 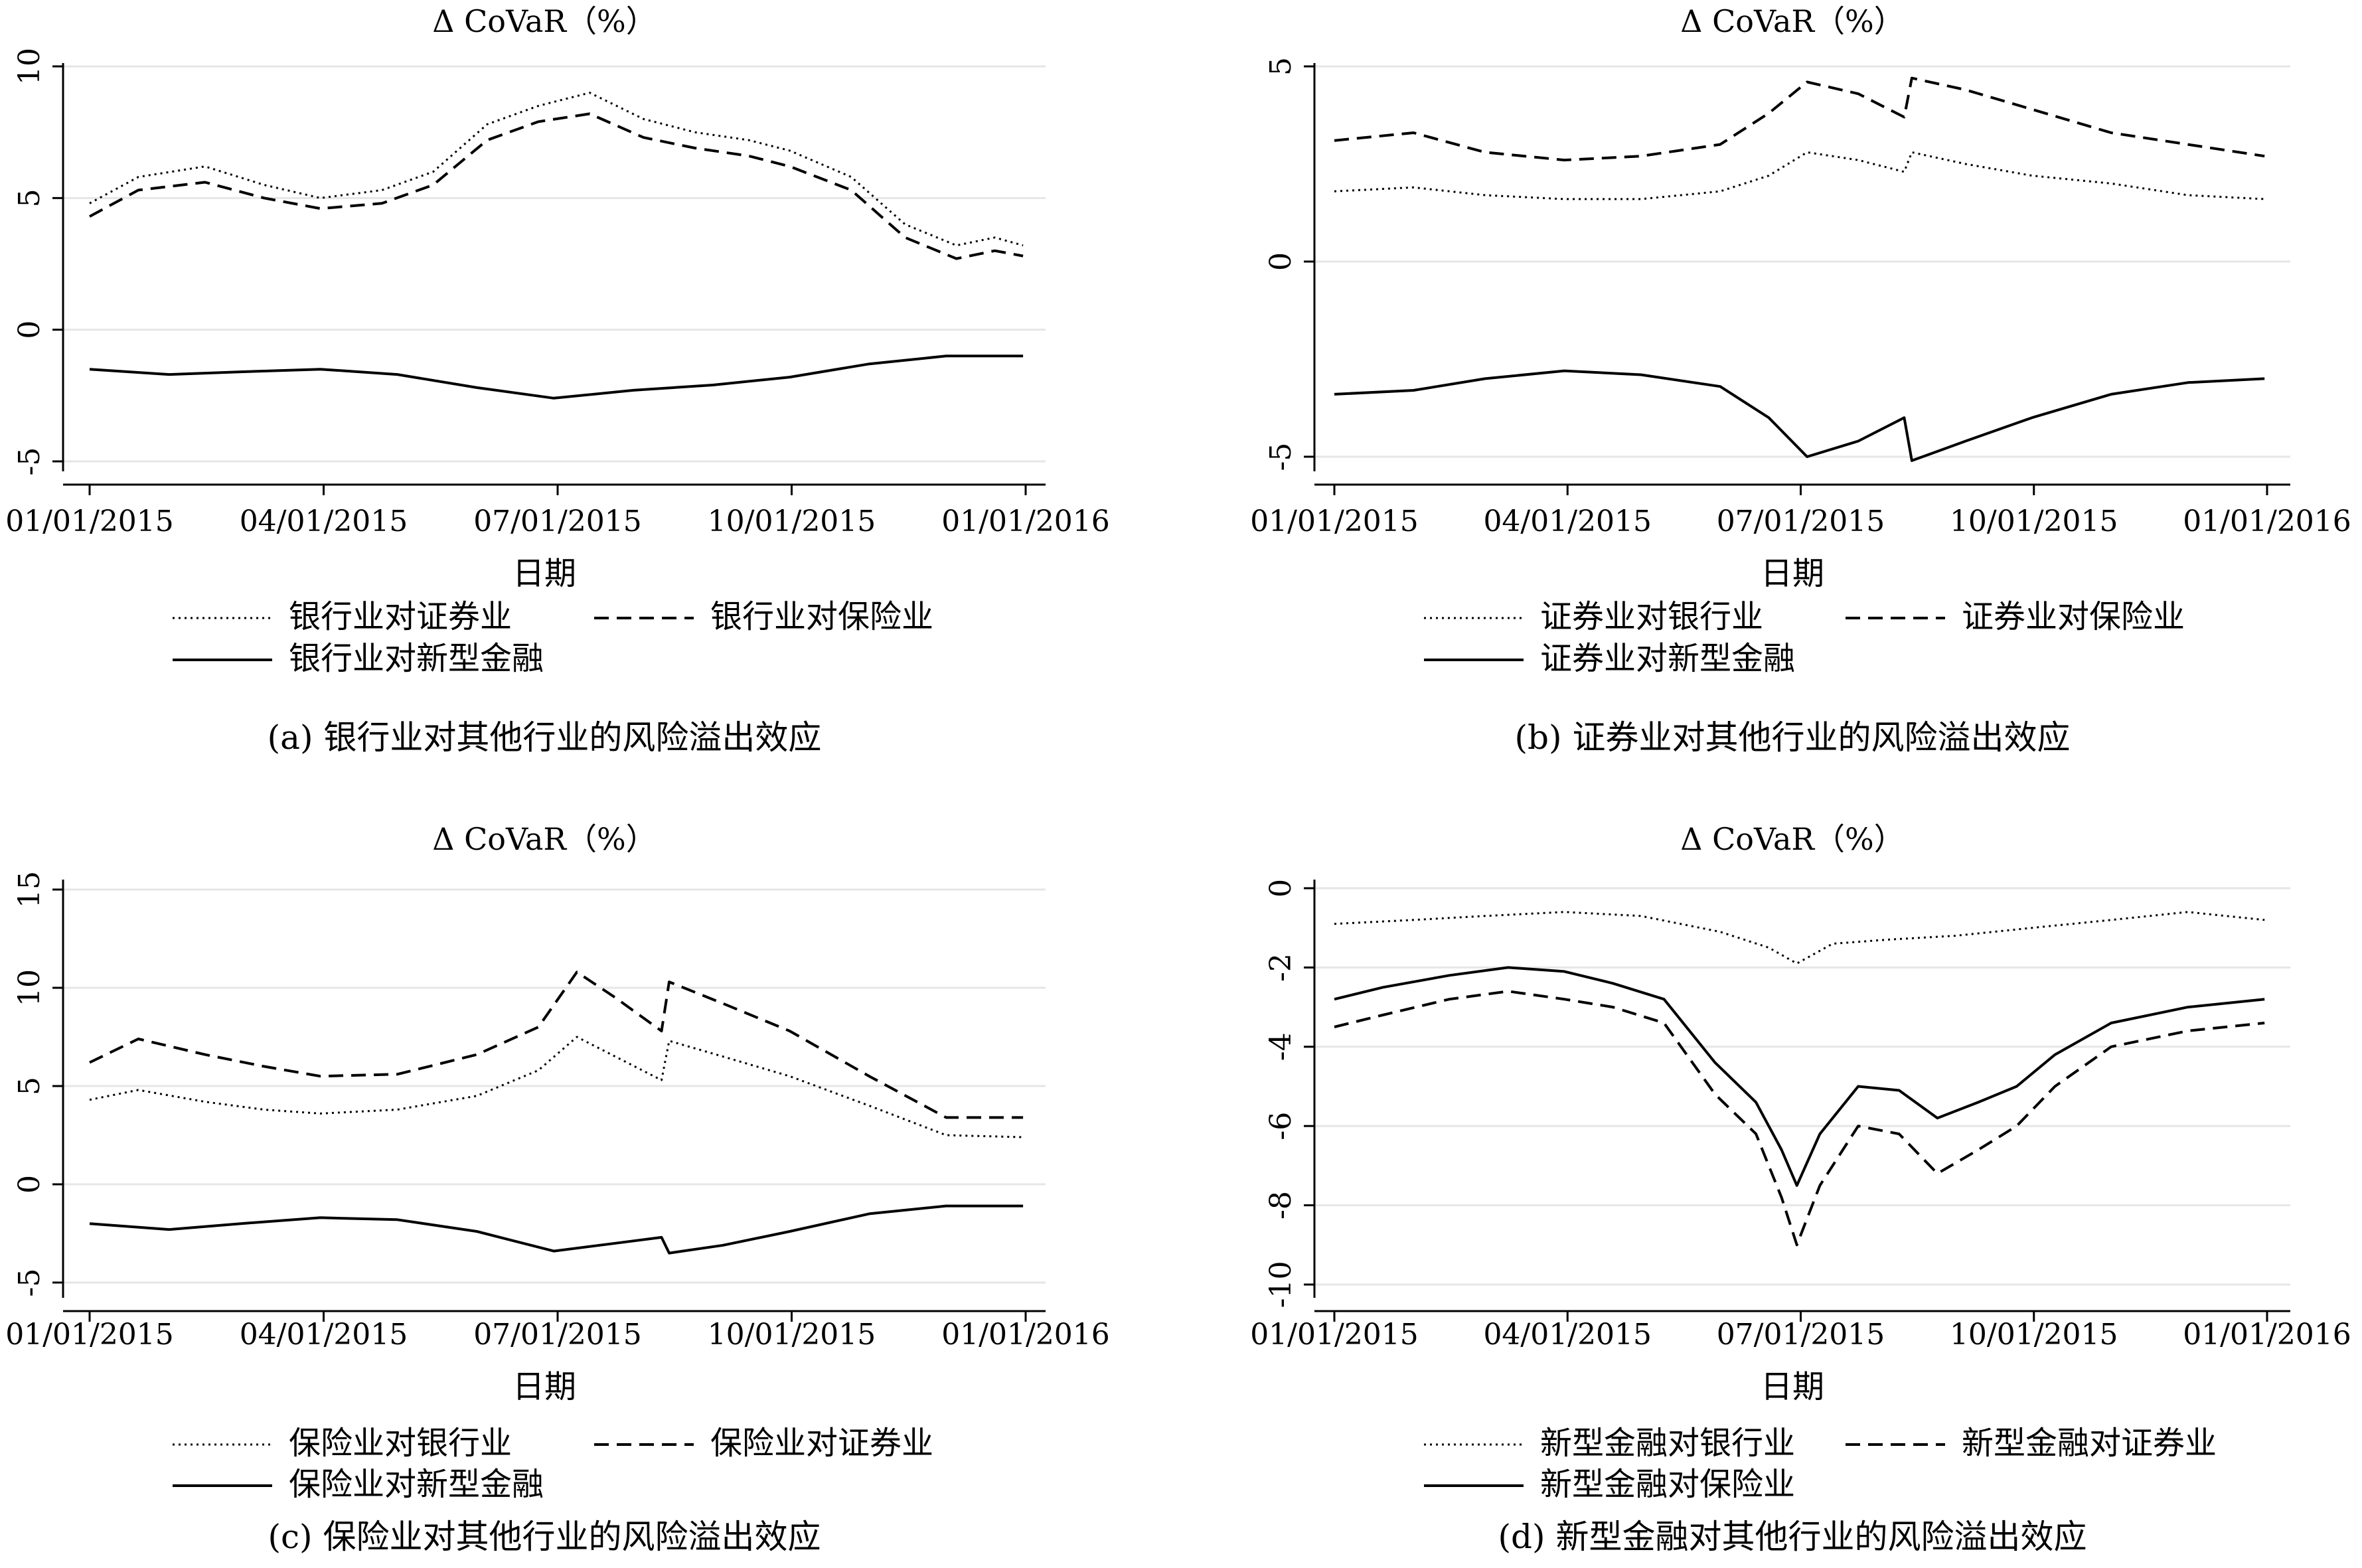 I want to click on legend-label: 保险业对新型金融, so click(x=417, y=1485).